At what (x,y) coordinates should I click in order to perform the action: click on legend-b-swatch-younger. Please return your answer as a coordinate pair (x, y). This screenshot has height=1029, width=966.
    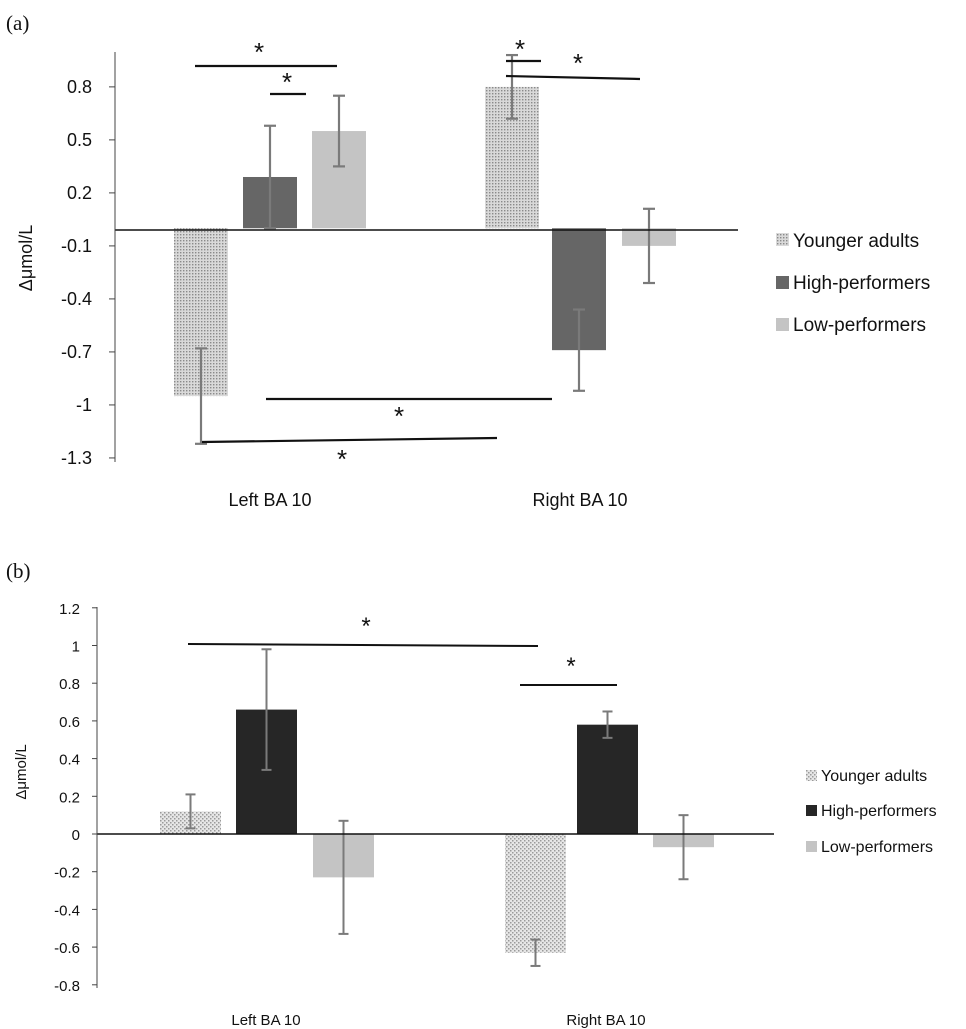
    Looking at the image, I should click on (811, 775).